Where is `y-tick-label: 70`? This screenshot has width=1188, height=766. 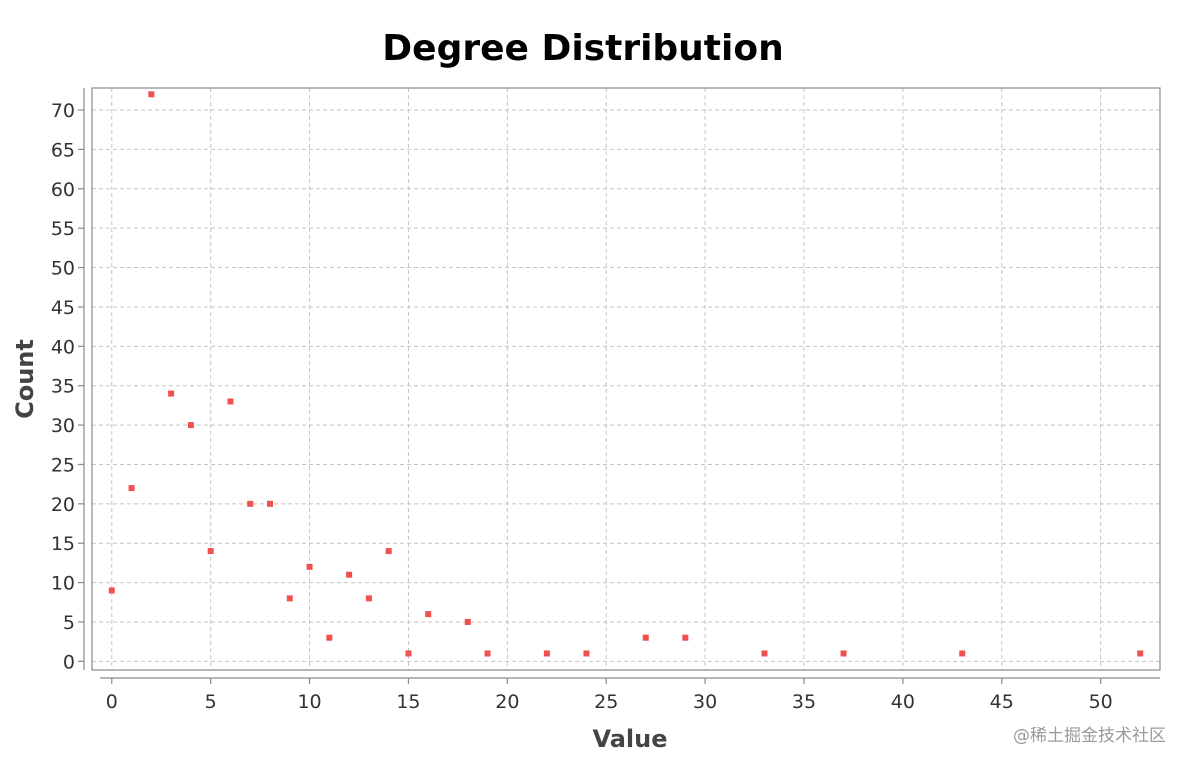 y-tick-label: 70 is located at coordinates (63, 111).